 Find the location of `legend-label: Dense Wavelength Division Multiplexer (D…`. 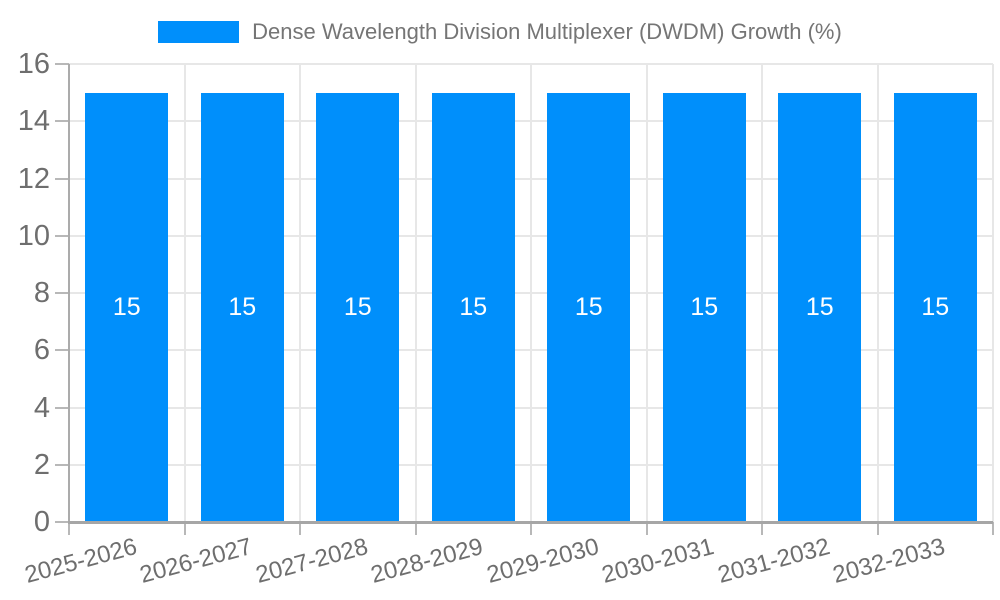

legend-label: Dense Wavelength Division Multiplexer (D… is located at coordinates (547, 31).